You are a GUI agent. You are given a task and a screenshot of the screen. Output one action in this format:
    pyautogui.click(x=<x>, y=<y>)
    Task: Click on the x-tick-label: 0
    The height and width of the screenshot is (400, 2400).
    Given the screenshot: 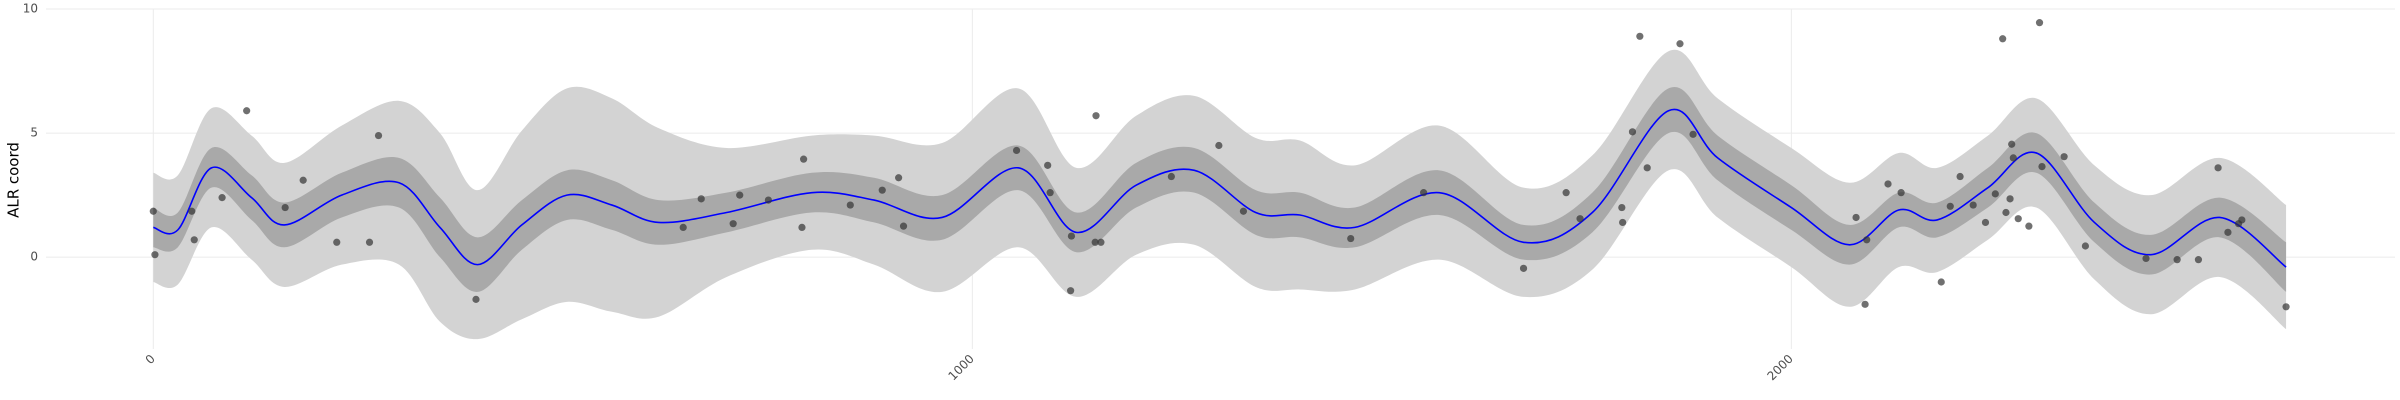 What is the action you would take?
    pyautogui.click(x=150, y=359)
    